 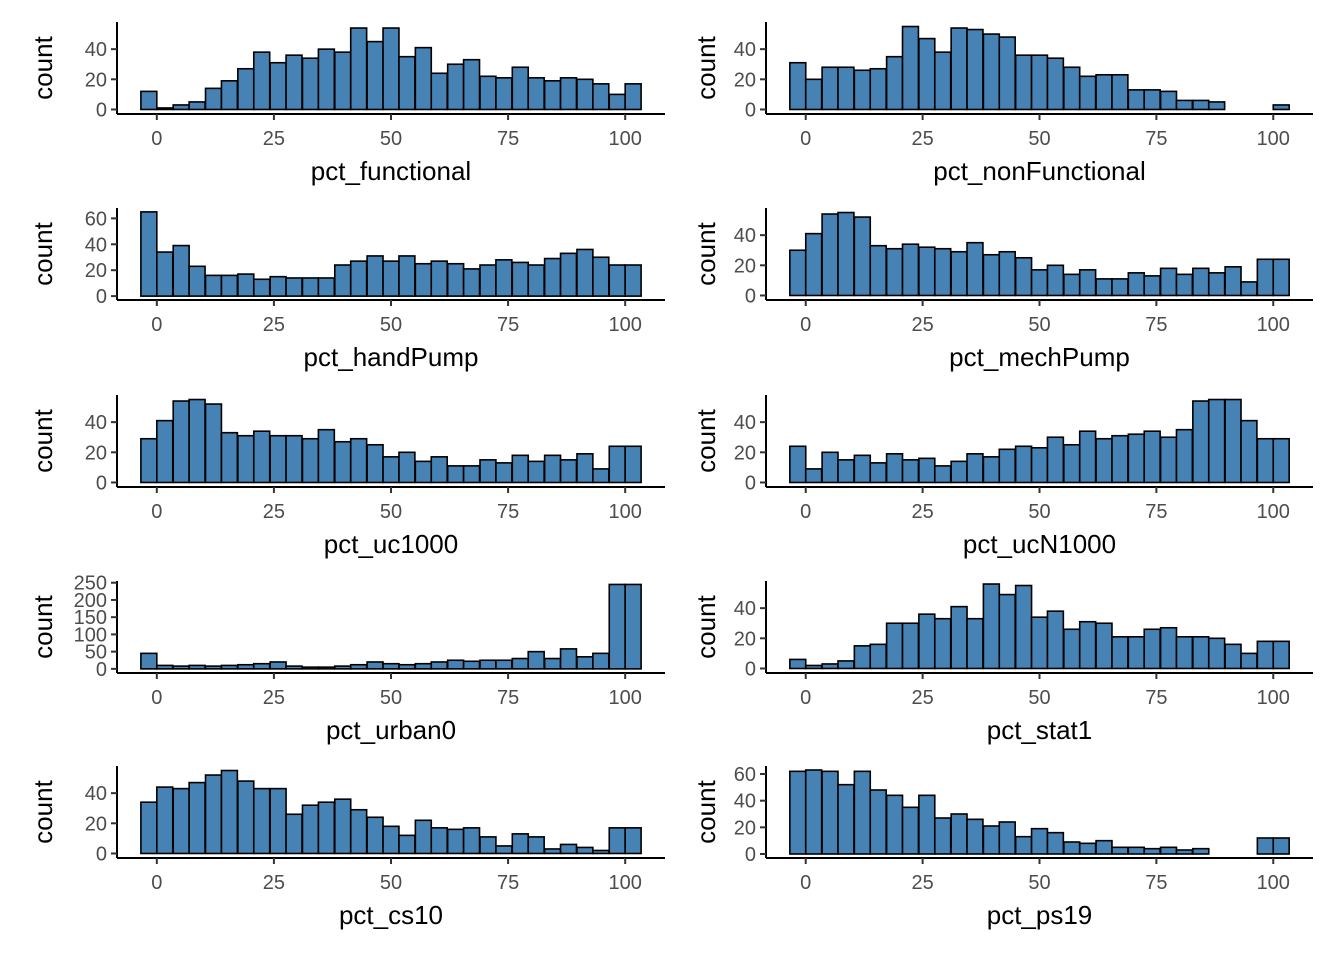 I want to click on histogram-pct-nonfunctional: 0 25 50 75 100 0 20 40 pct_nonFunctional count, so click(x=1002, y=104).